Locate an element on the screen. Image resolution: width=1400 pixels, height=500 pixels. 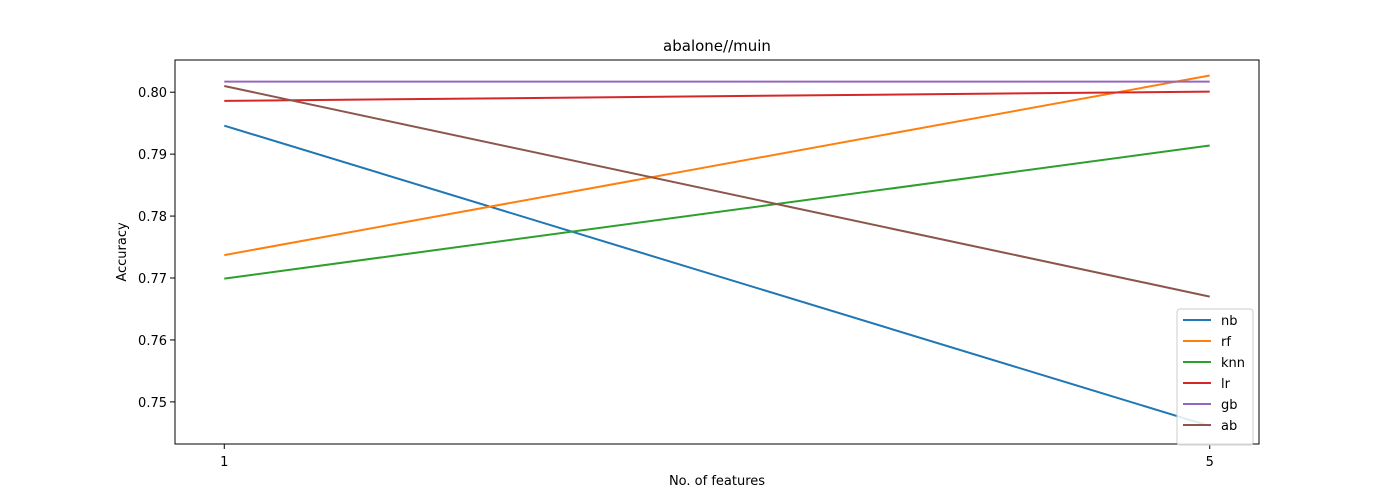
x-axis-label: No. of features is located at coordinates (717, 481).